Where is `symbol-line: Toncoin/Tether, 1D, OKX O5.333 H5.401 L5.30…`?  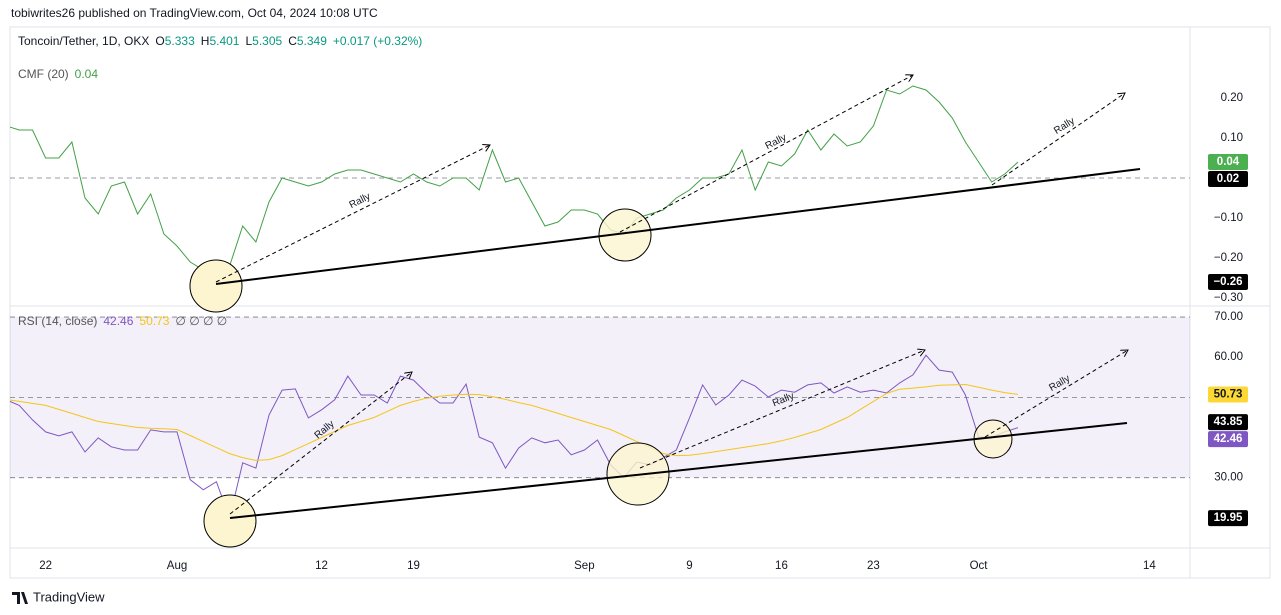
symbol-line: Toncoin/Tether, 1D, OKX O5.333 H5.401 L5.30… is located at coordinates (220, 41).